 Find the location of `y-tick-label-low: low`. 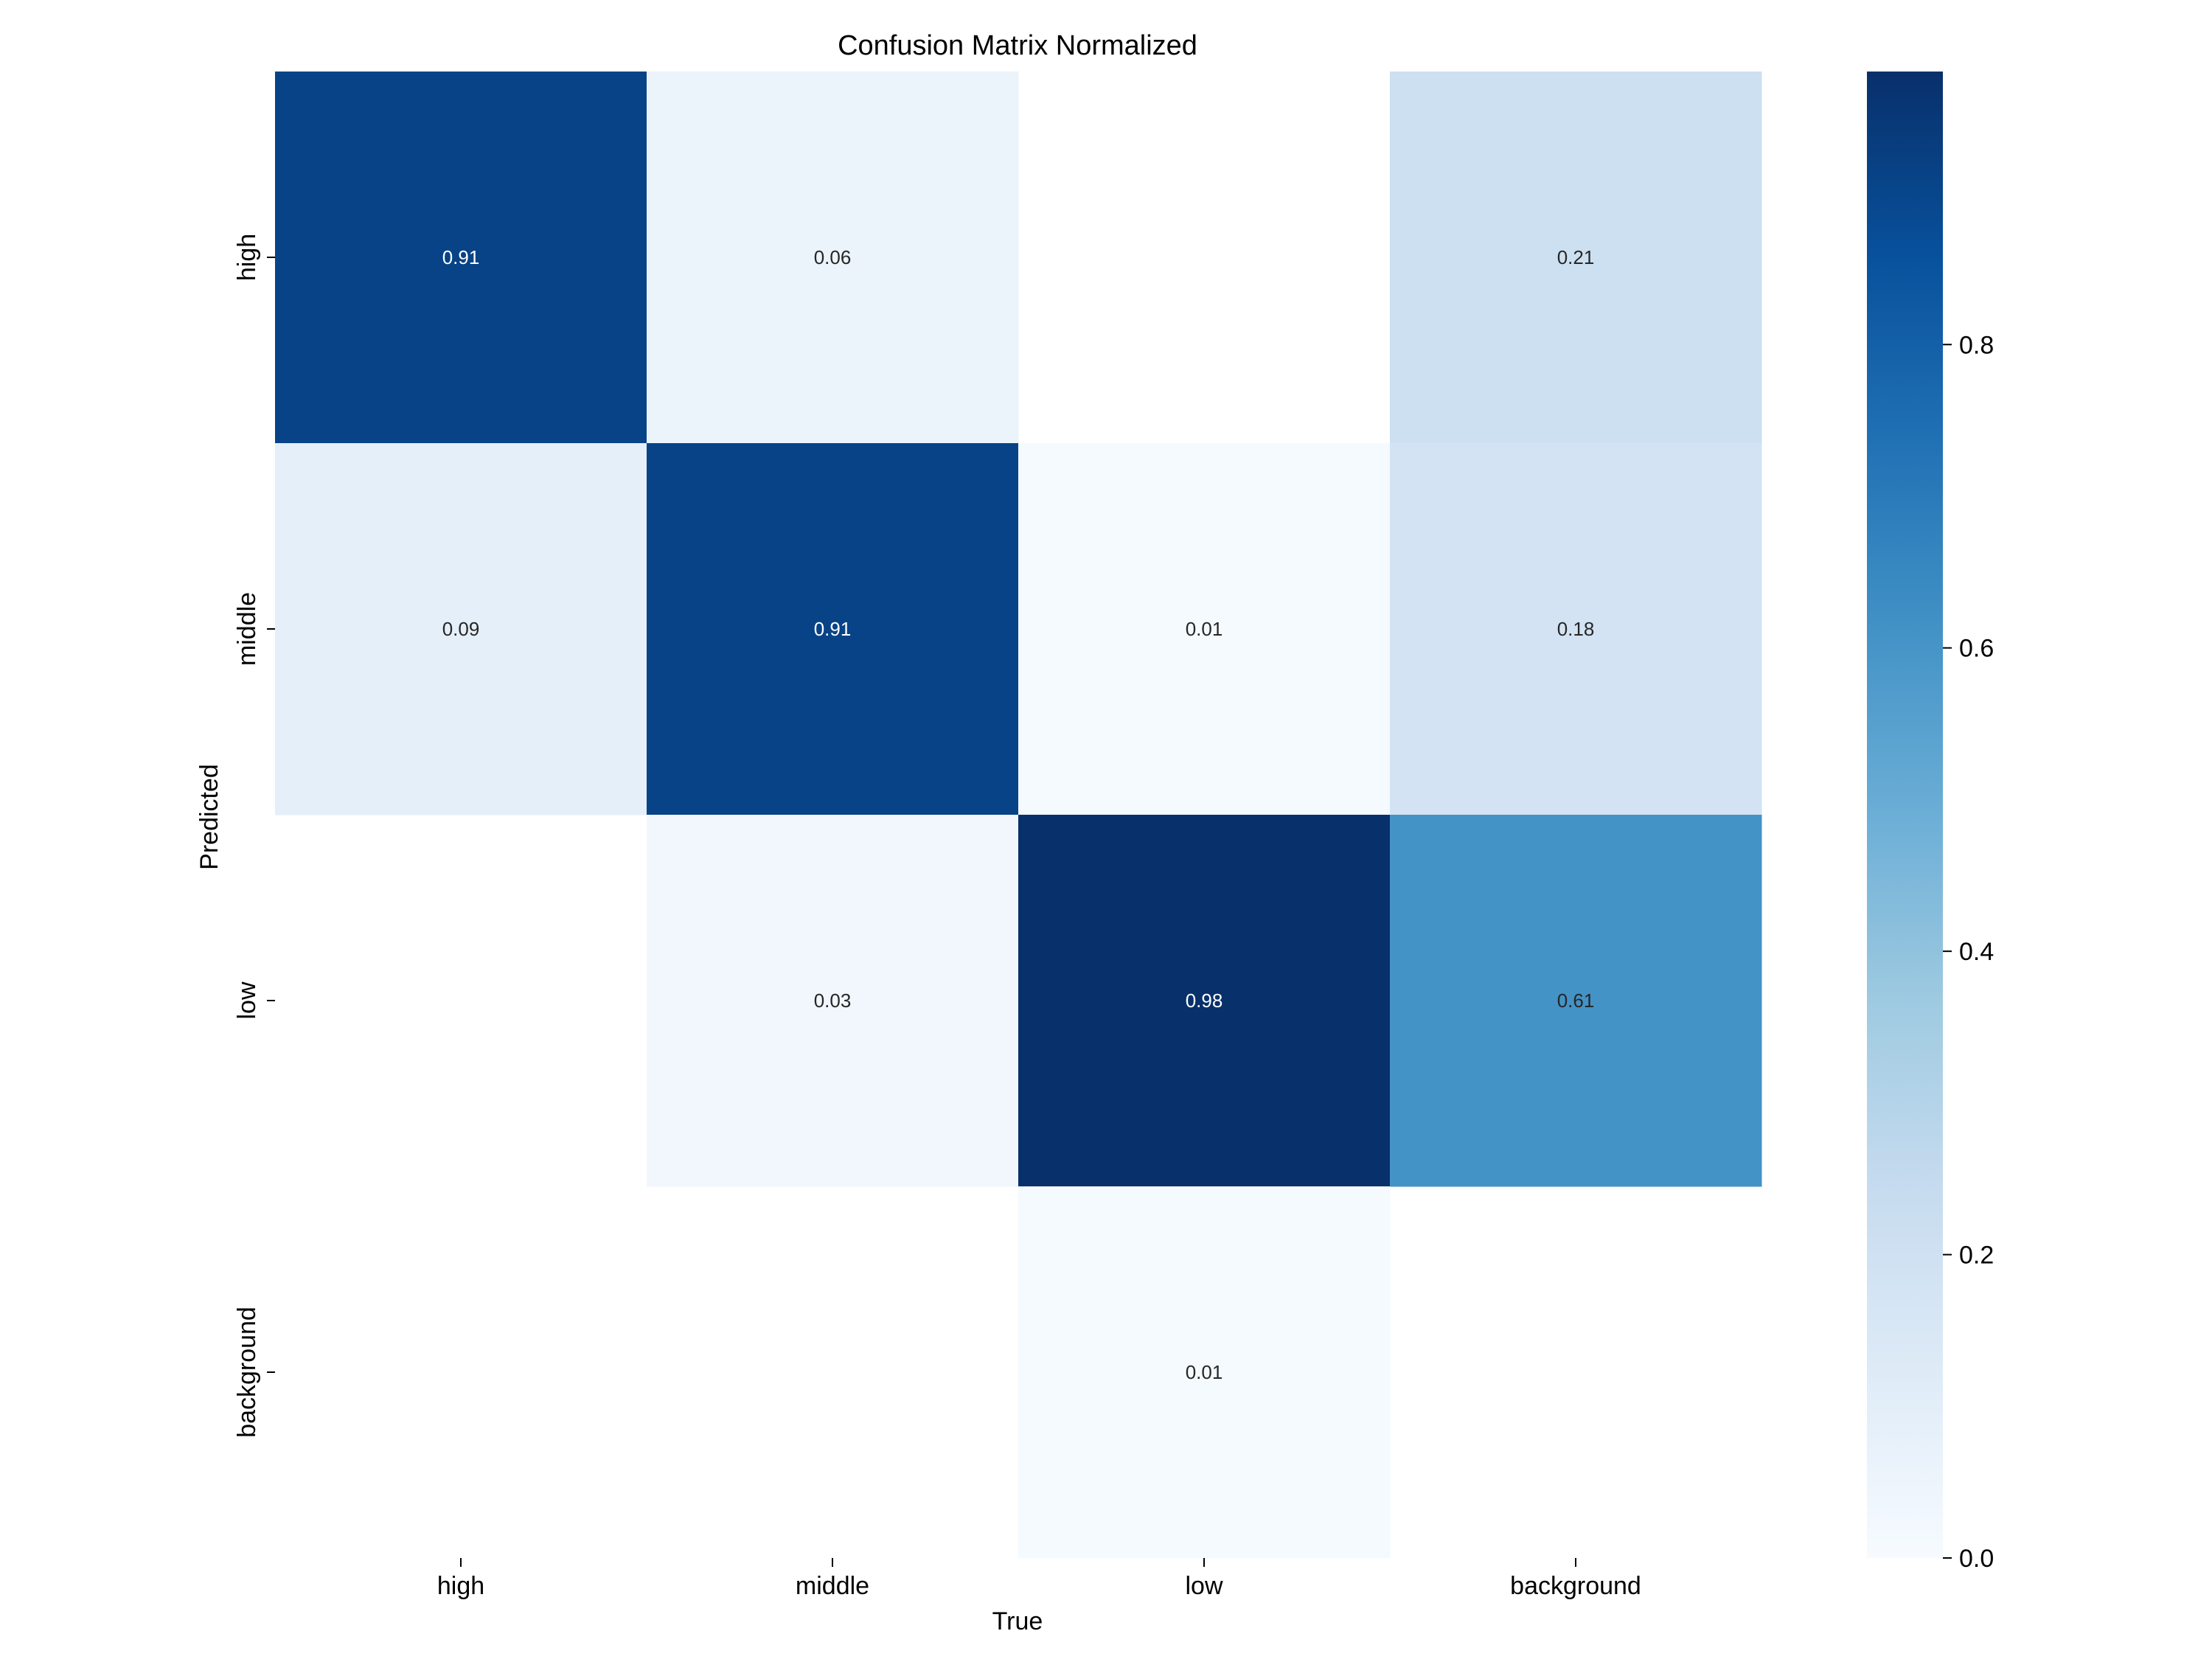

y-tick-label-low: low is located at coordinates (247, 1000).